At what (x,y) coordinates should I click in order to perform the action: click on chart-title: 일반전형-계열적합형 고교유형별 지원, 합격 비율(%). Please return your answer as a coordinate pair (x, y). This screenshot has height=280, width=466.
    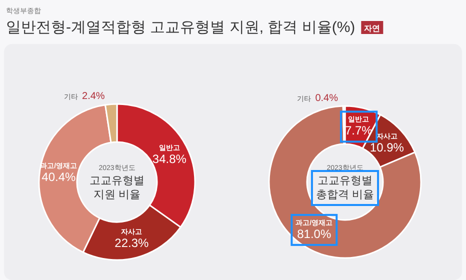
    Looking at the image, I should click on (181, 27).